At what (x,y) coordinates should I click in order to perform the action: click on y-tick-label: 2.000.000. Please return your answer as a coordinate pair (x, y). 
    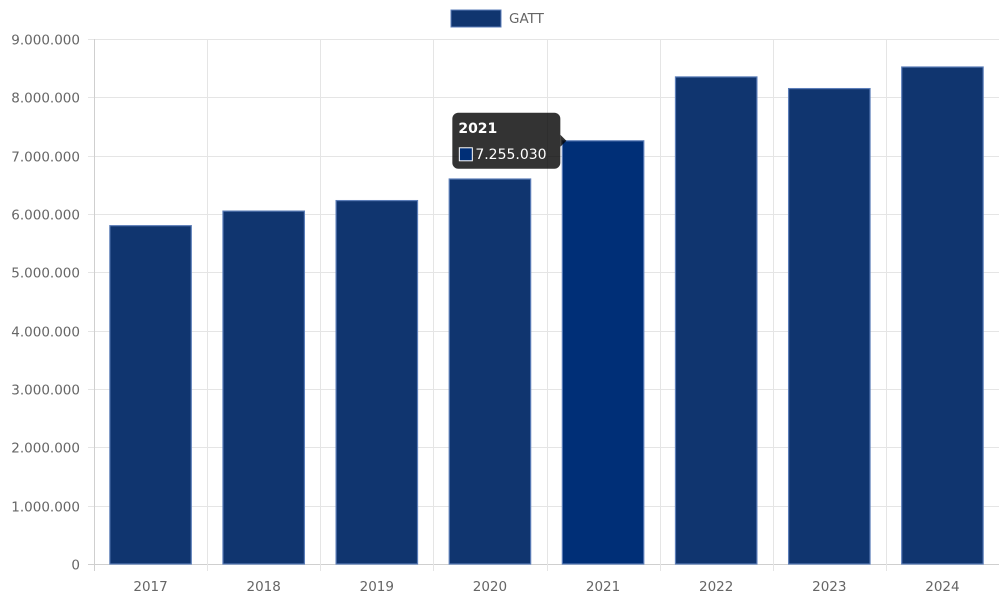
    Looking at the image, I should click on (45, 449).